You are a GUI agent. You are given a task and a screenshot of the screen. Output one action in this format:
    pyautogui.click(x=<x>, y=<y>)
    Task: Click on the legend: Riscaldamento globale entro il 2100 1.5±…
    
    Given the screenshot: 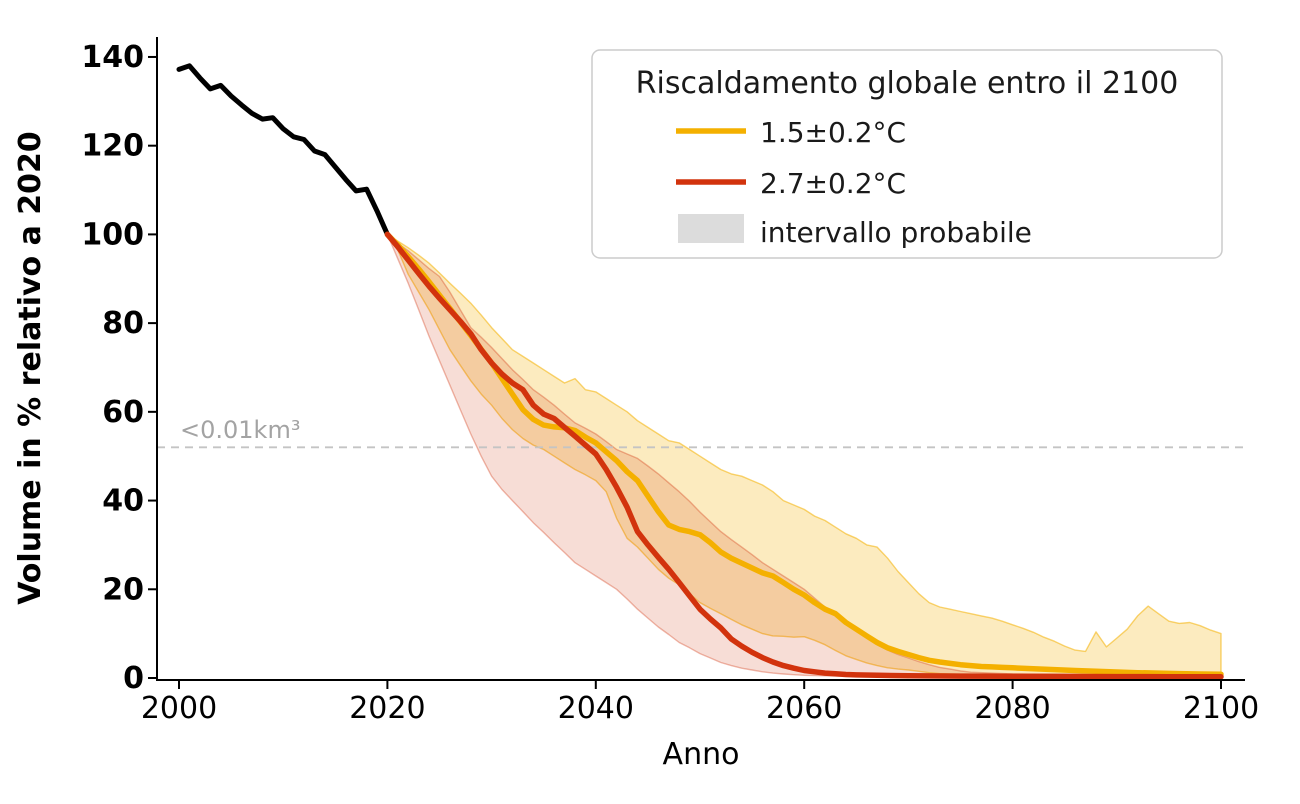 What is the action you would take?
    pyautogui.click(x=907, y=154)
    